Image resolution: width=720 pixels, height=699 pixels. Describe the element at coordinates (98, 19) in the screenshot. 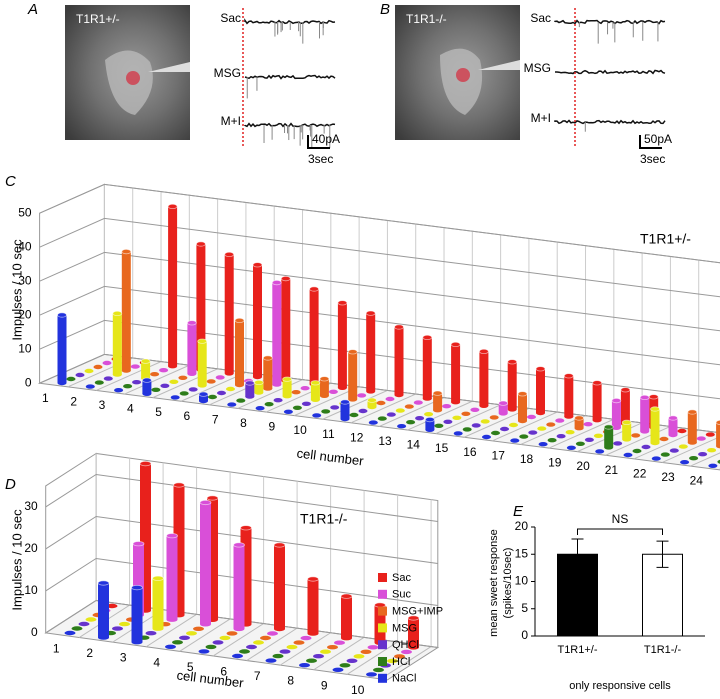

I see `genotype: T1R1+/-` at that location.